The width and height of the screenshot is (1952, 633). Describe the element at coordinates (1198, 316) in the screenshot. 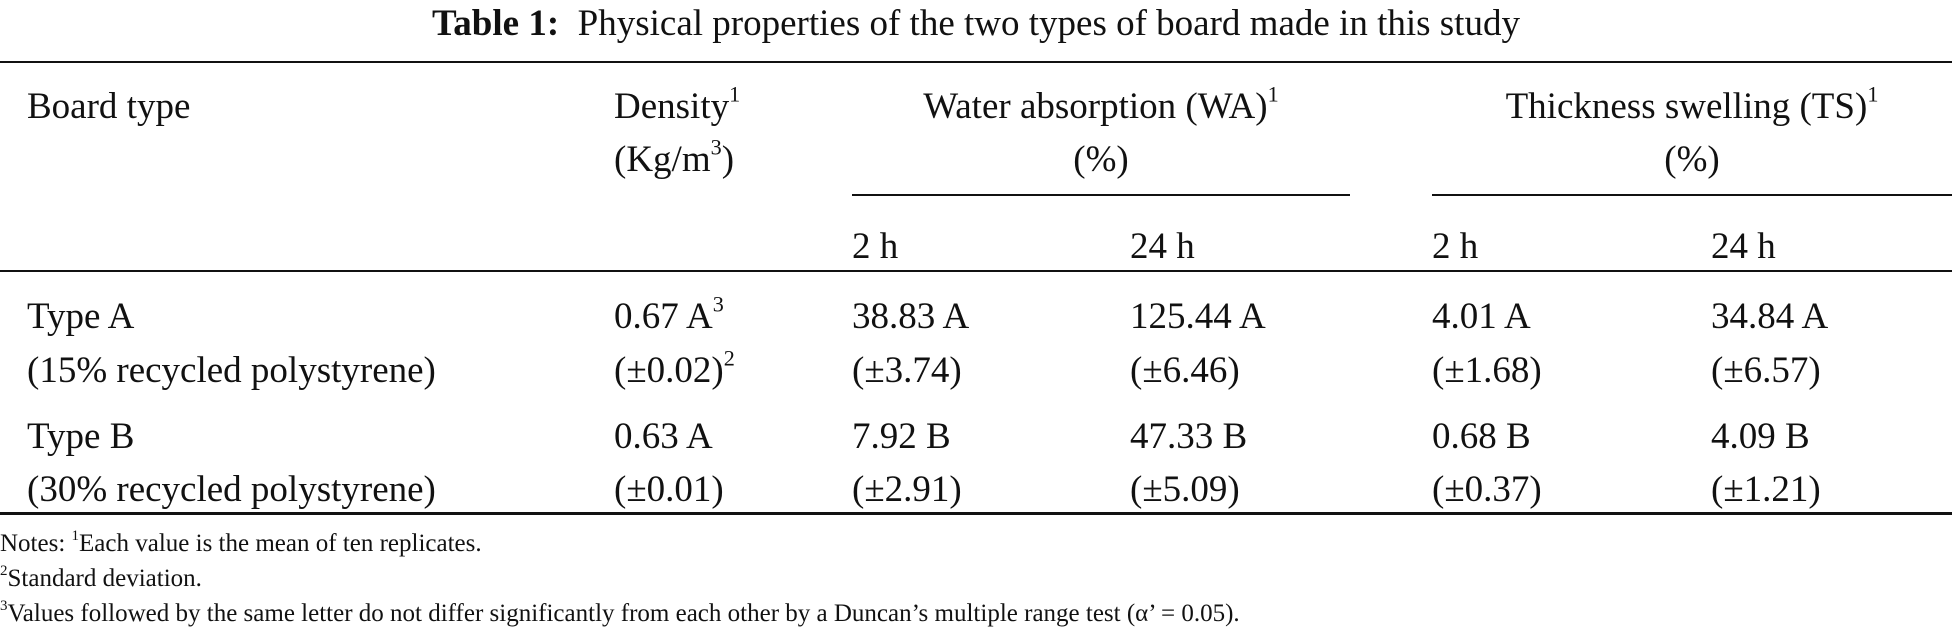

I see `row-a-wa-24h: 125.44 A` at that location.